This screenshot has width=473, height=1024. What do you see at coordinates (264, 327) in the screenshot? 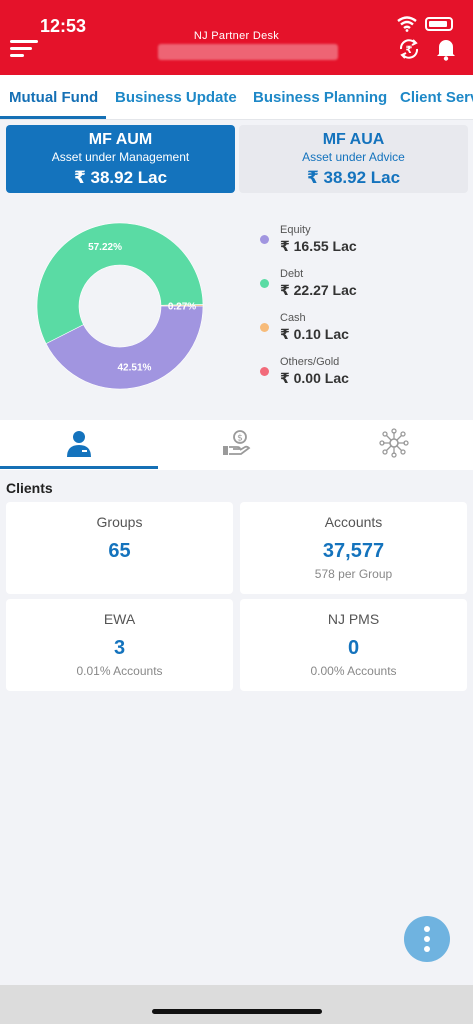
I see `legend-dot-cash` at bounding box center [264, 327].